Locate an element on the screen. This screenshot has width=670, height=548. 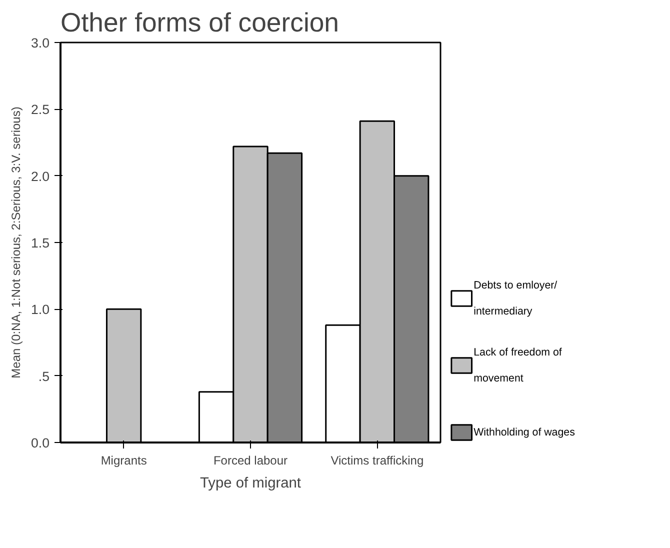
y-tick-label: 2.5 is located at coordinates (40, 110).